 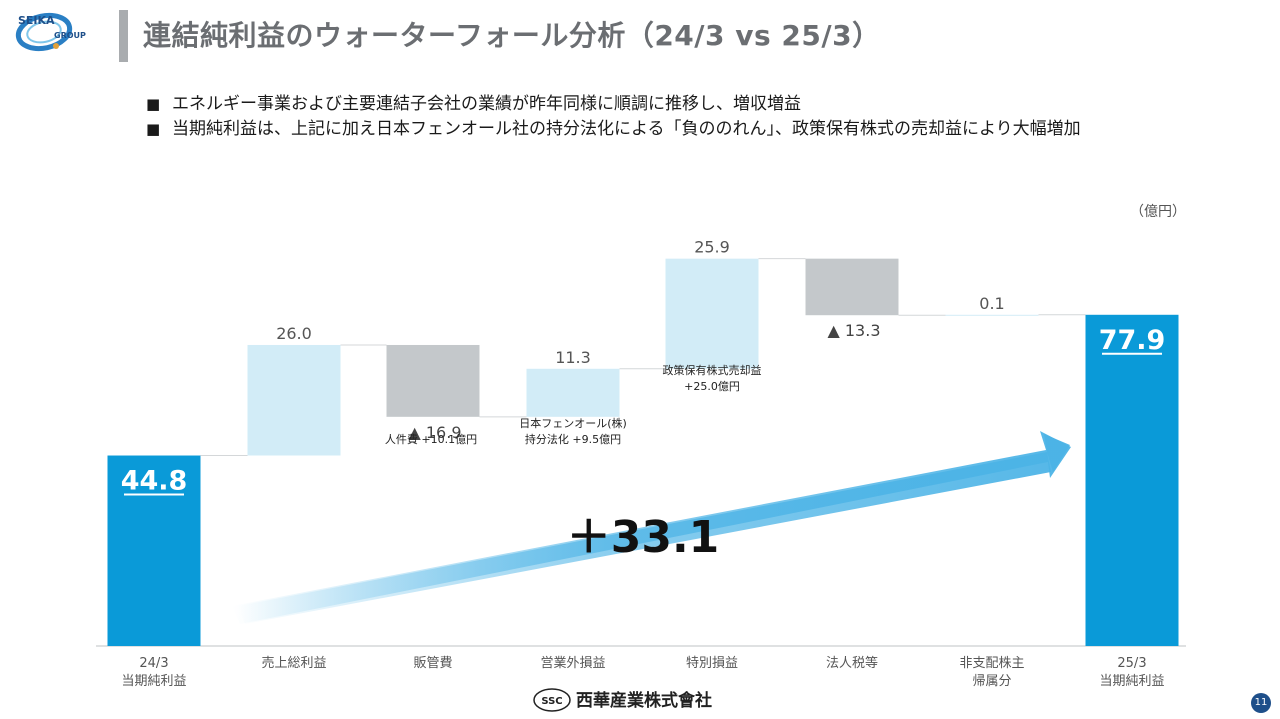 What do you see at coordinates (434, 432) in the screenshot?
I see `decrease-value-label: ▲ 16.9` at bounding box center [434, 432].